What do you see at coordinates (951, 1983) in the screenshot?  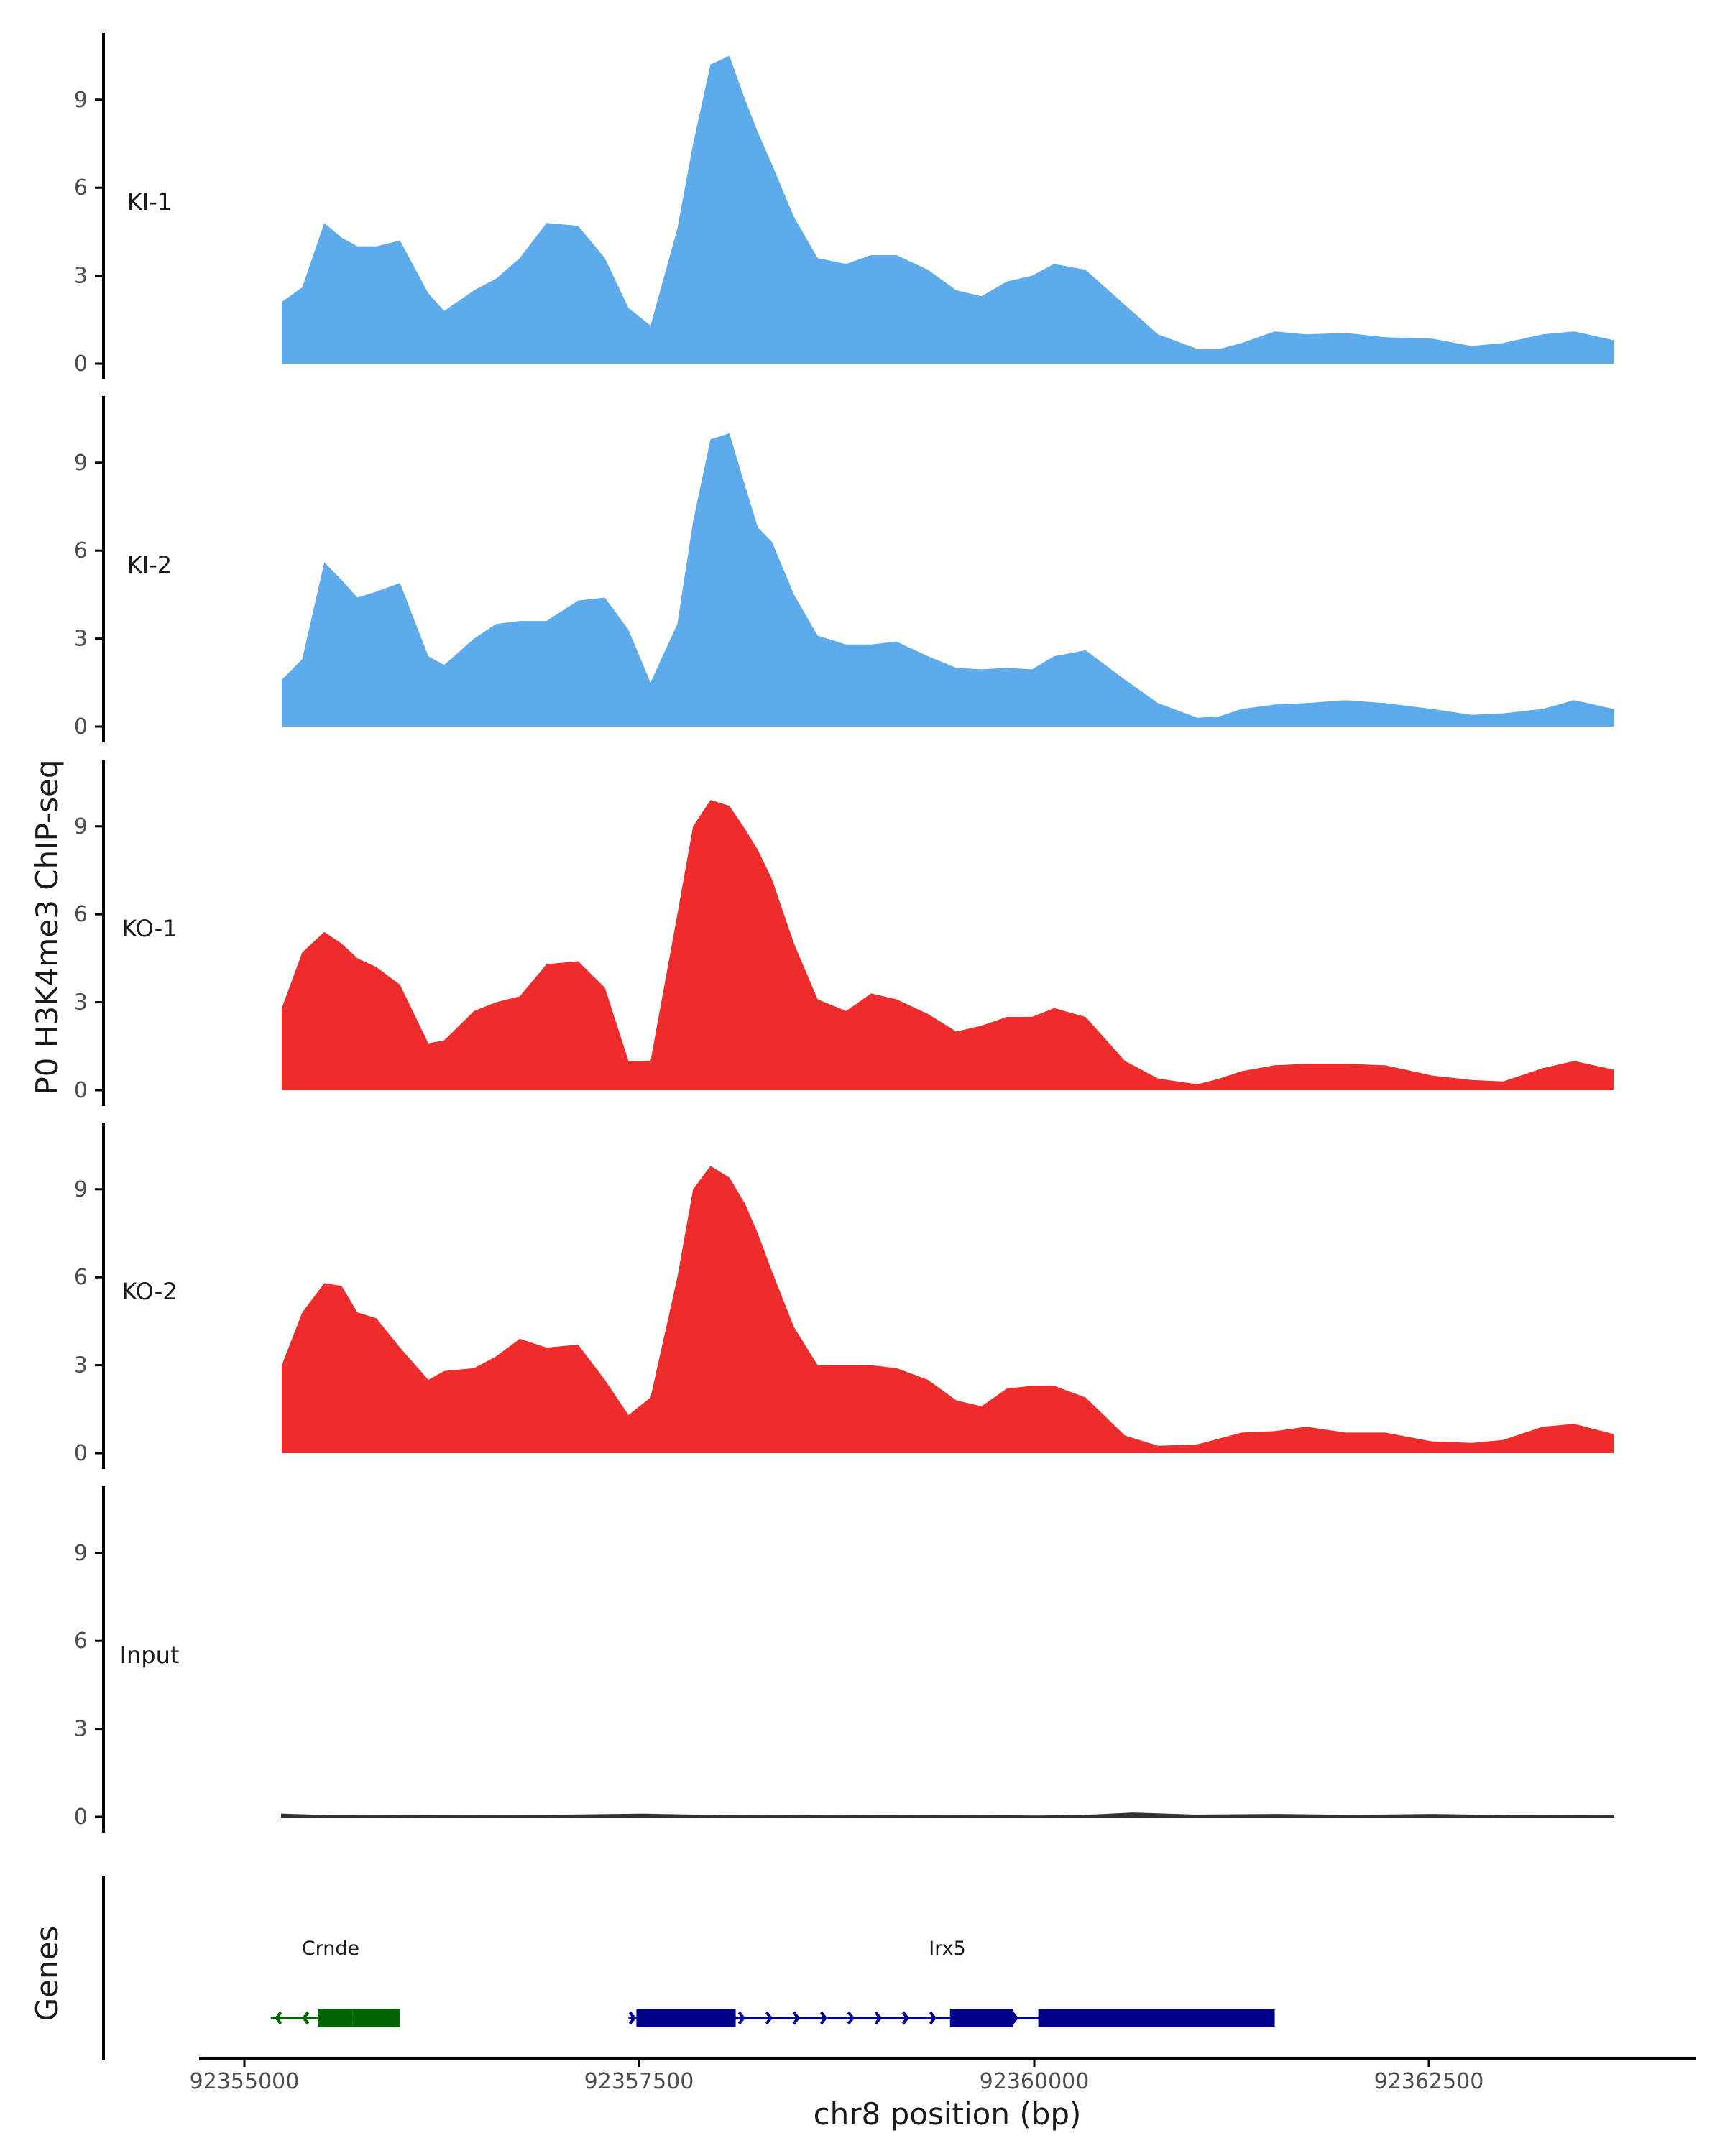 I see `gene-irx5: Irx5` at bounding box center [951, 1983].